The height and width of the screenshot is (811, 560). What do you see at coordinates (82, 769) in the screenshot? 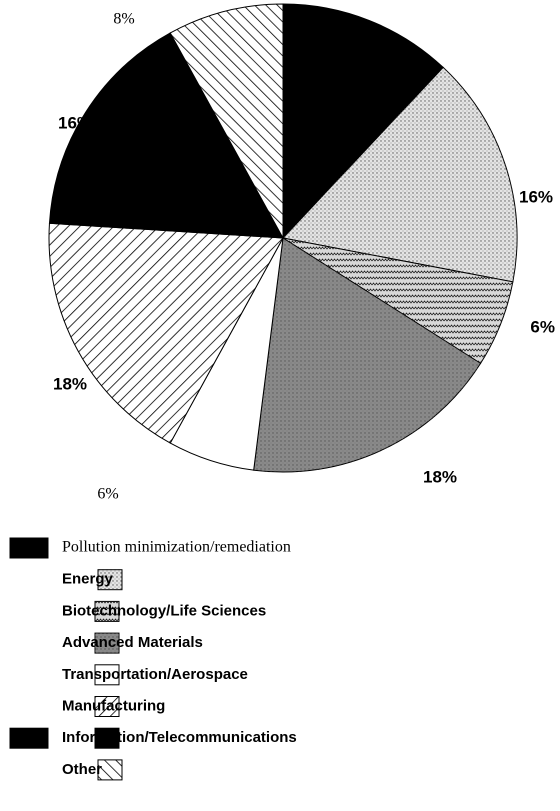
I see `legend-label: Other` at bounding box center [82, 769].